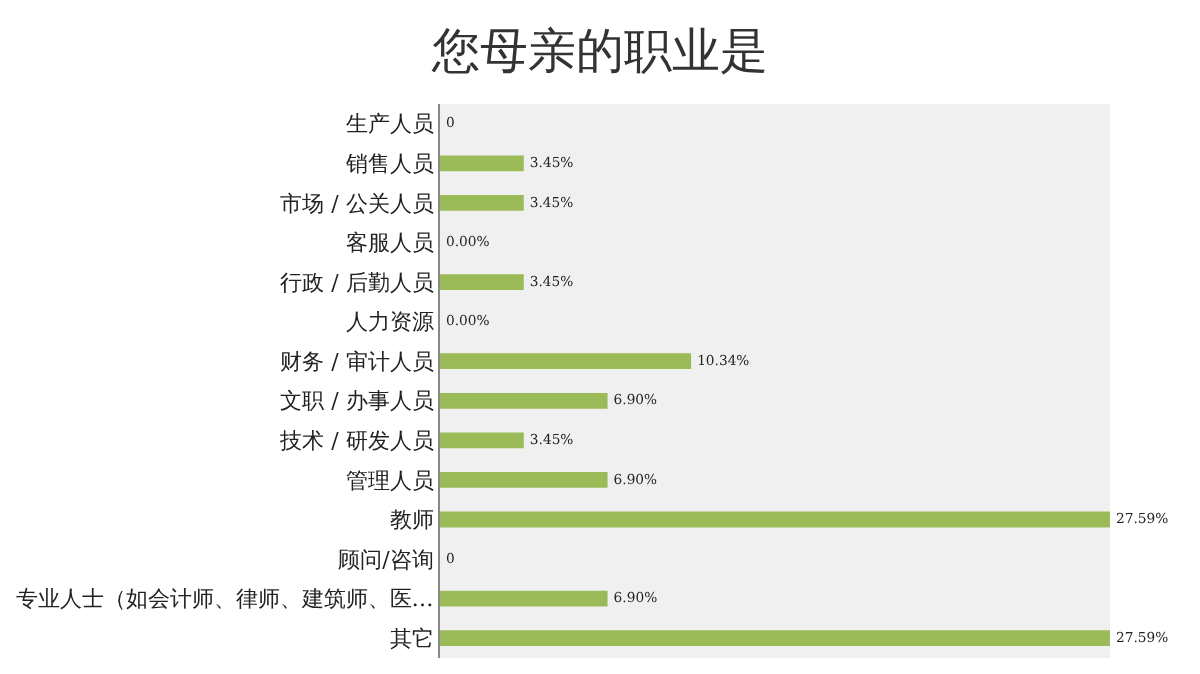 Image resolution: width=1200 pixels, height=674 pixels. I want to click on y-tick-label: 文职 / 办事人员, so click(357, 401).